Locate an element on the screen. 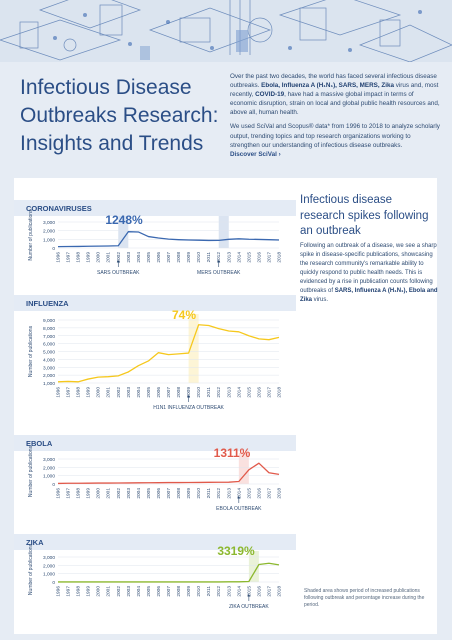 The height and width of the screenshot is (640, 452). page-title: Infectious Disease Outbreaks Research is located at coordinates (120, 116).